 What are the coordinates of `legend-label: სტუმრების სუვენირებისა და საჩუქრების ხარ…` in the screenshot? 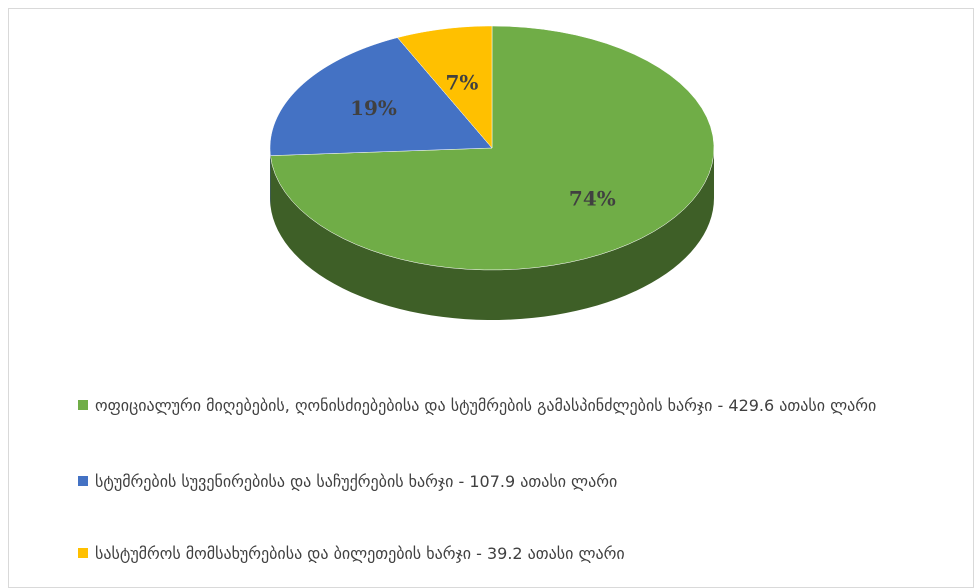 It's located at (356, 481).